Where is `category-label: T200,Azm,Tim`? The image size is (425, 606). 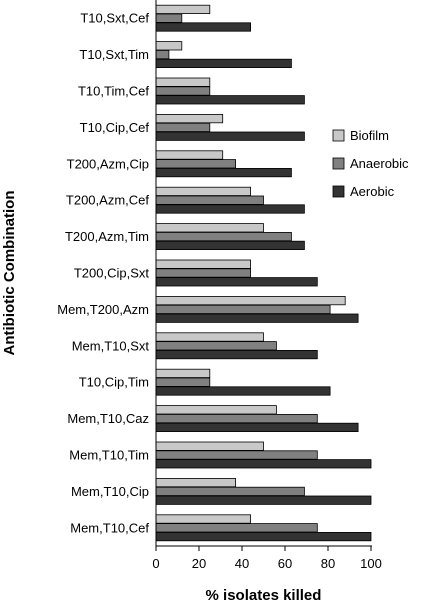
category-label: T200,Azm,Tim is located at coordinates (107, 236).